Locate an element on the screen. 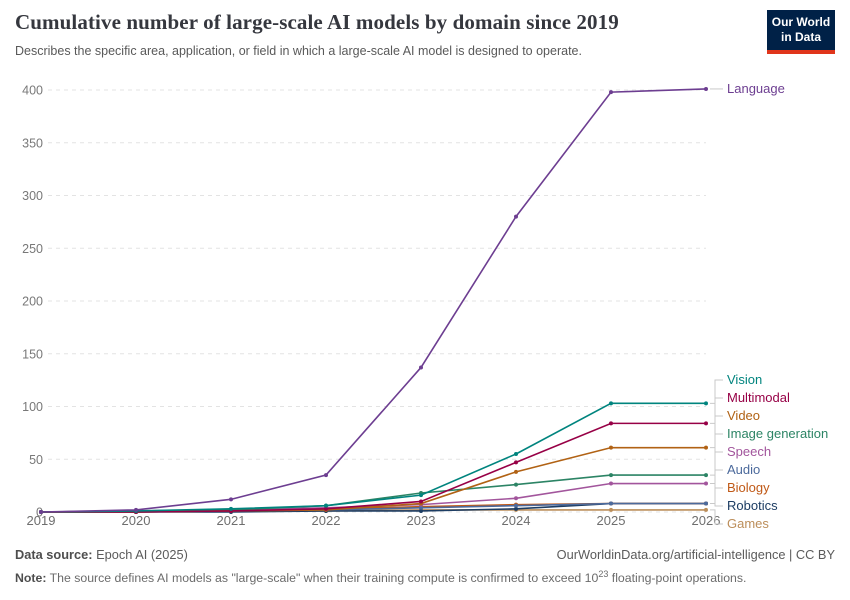 Image resolution: width=850 pixels, height=600 pixels. point-speech-2025 is located at coordinates (611, 483).